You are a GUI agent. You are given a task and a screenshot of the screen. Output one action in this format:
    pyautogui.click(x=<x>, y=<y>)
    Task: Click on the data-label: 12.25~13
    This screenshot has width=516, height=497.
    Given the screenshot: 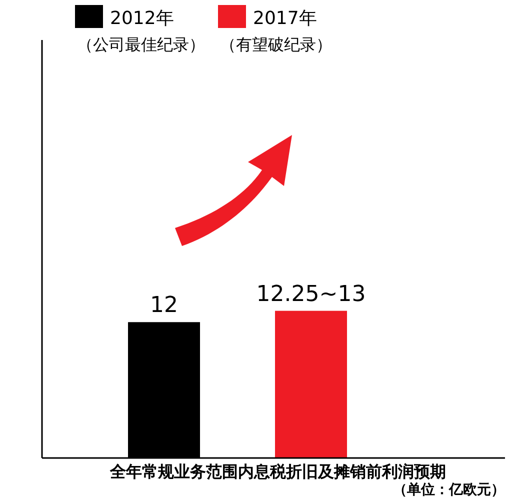 What is the action you would take?
    pyautogui.click(x=311, y=294)
    